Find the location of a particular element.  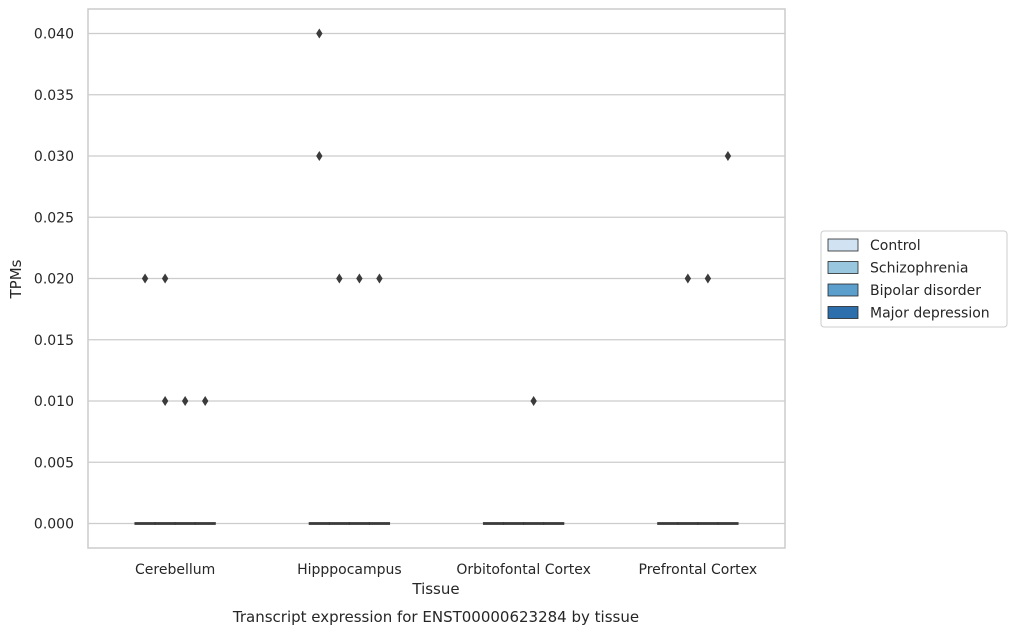

legend-label: Bipolar disorder is located at coordinates (925, 291).